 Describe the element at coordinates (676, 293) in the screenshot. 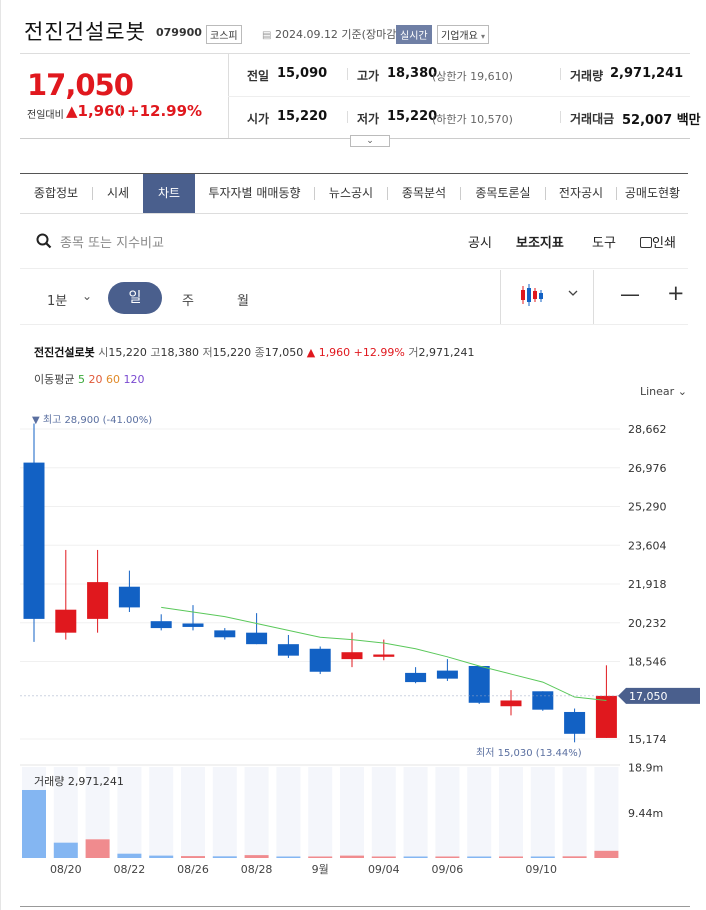

I see `zoom-in-button: +` at that location.